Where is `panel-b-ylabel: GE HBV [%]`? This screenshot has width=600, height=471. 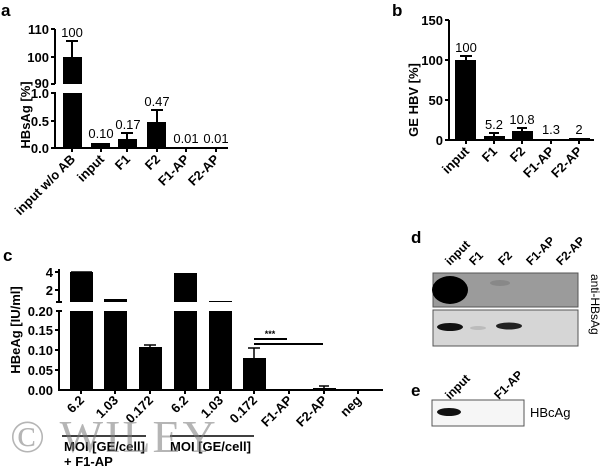 panel-b-ylabel: GE HBV [%] is located at coordinates (413, 100).